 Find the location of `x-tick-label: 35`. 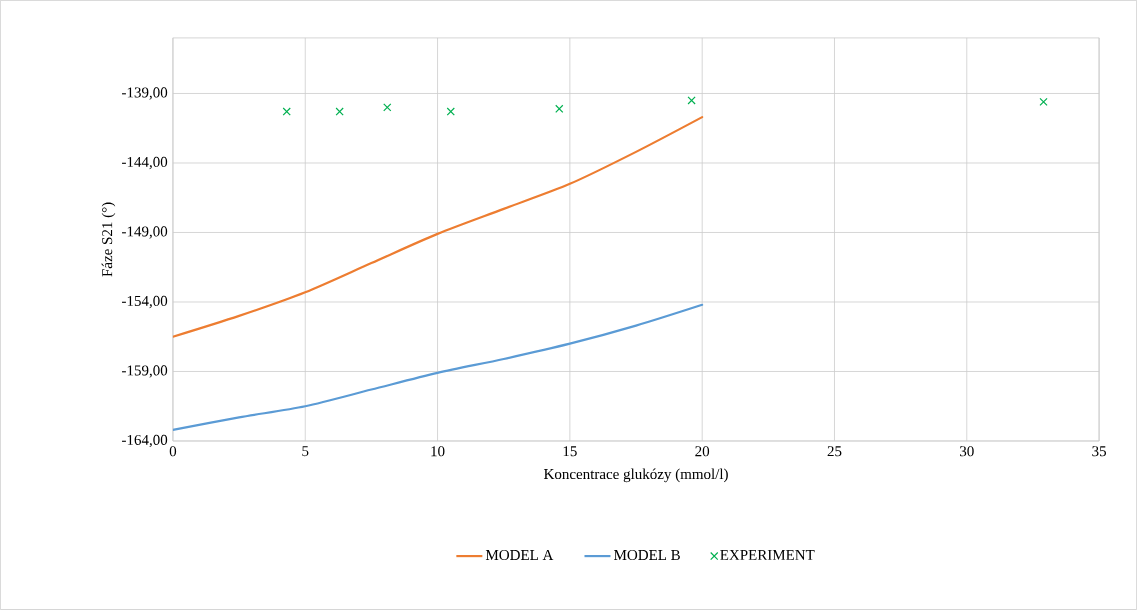

x-tick-label: 35 is located at coordinates (1099, 451).